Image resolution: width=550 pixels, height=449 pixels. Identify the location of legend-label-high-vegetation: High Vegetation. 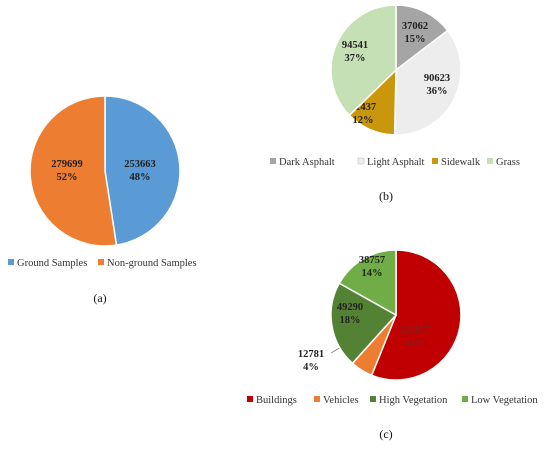
(413, 400).